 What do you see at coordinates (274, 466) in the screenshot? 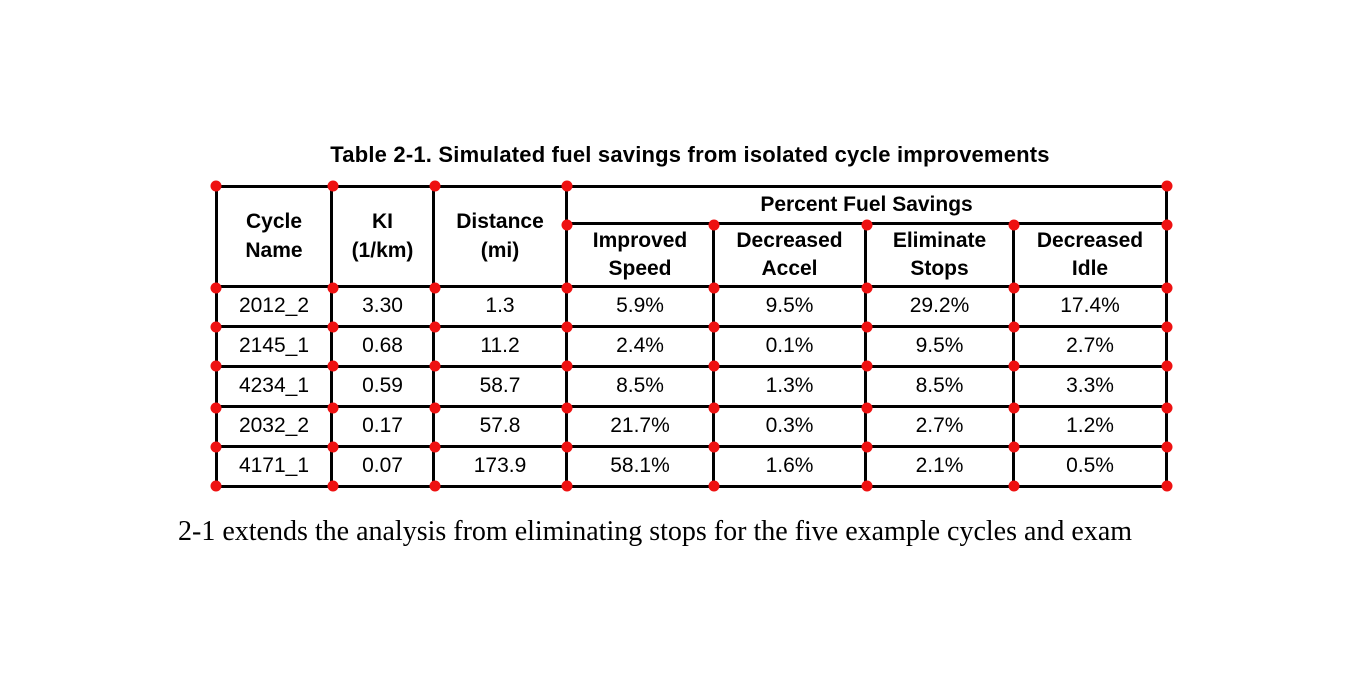
I see `table-cell: 4171_1` at bounding box center [274, 466].